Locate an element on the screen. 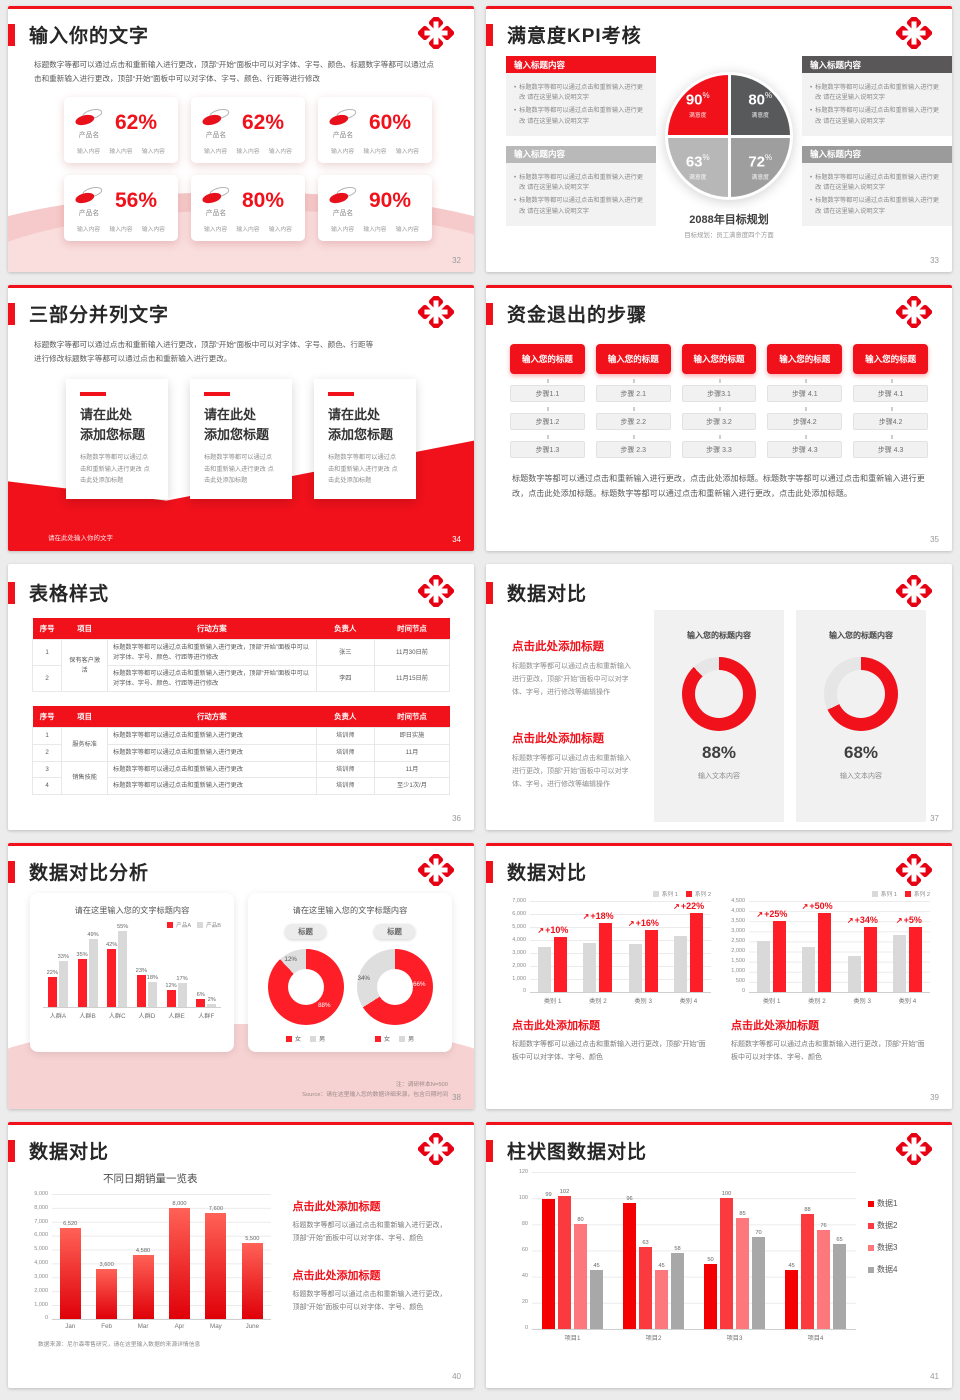 The height and width of the screenshot is (1400, 960). bar-wrap: 12% is located at coordinates (171, 965).